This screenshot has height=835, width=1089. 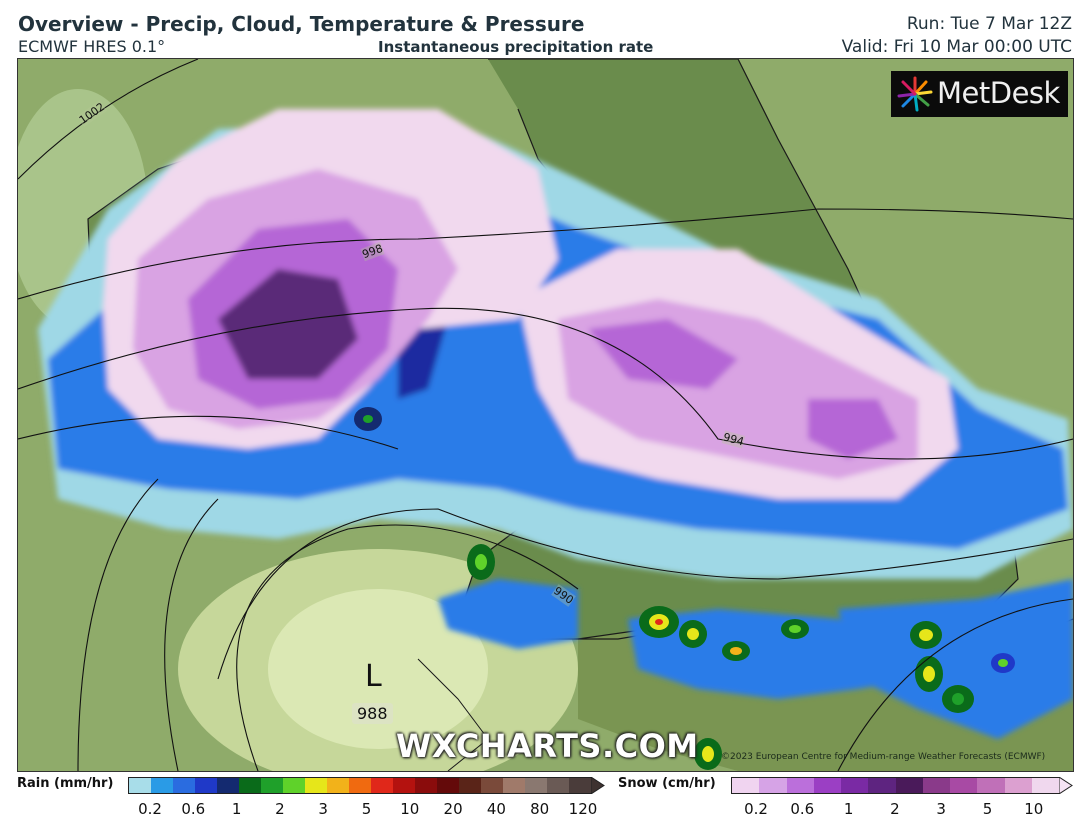 What do you see at coordinates (756, 809) in the screenshot?
I see `snow-tick-label: 0.2` at bounding box center [756, 809].